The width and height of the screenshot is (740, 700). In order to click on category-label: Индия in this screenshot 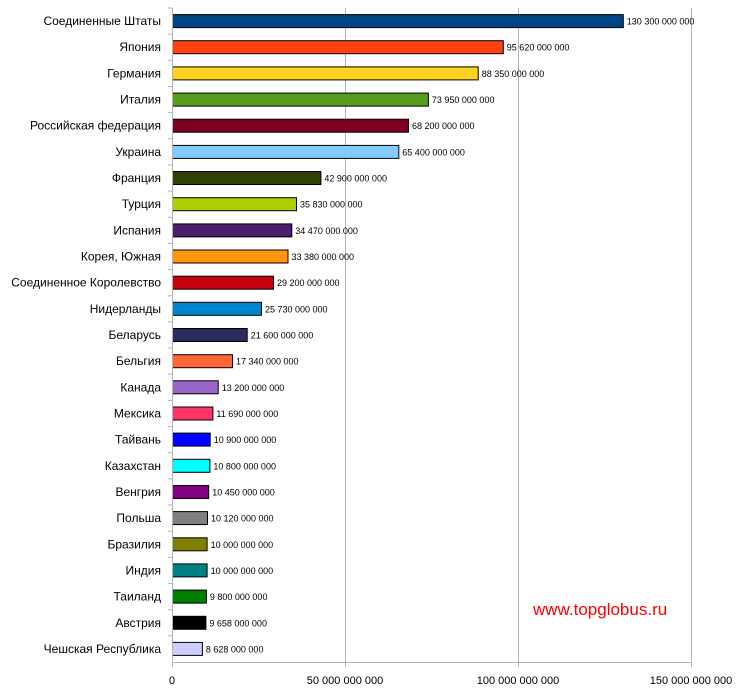, I will do `click(143, 570)`.